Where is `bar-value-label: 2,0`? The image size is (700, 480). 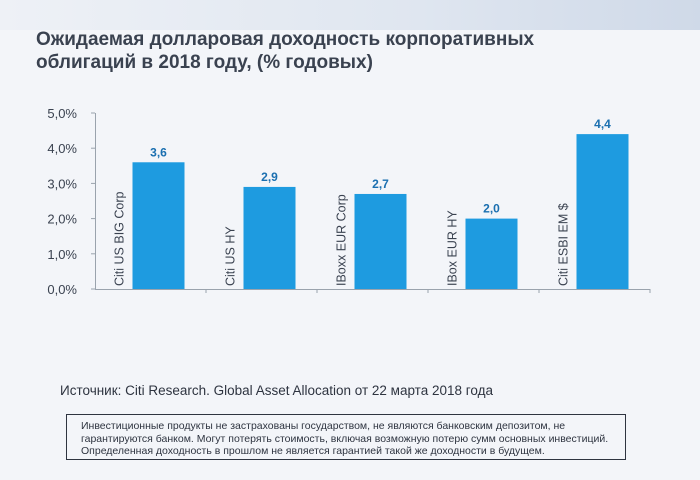
bar-value-label: 2,0 is located at coordinates (491, 209).